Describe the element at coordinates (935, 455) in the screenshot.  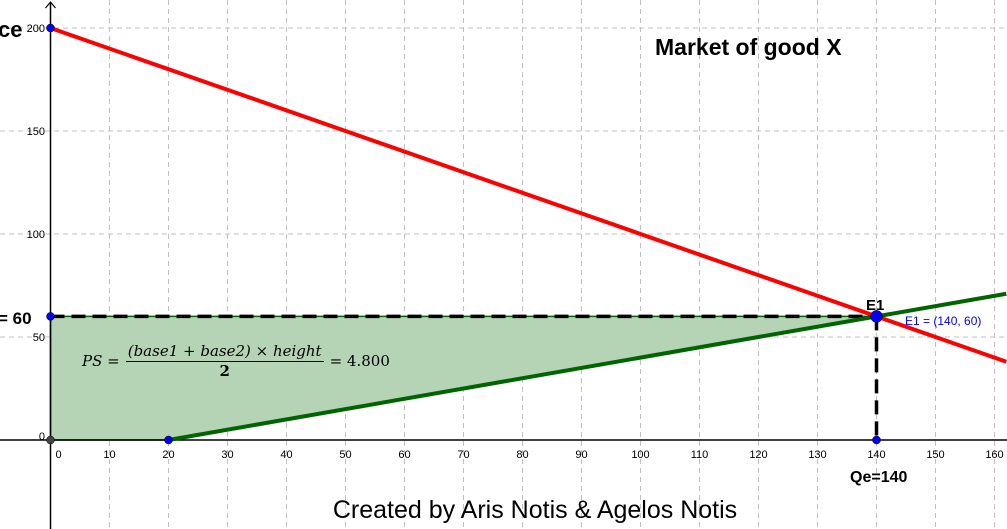
I see `x-tick-label: 150` at that location.